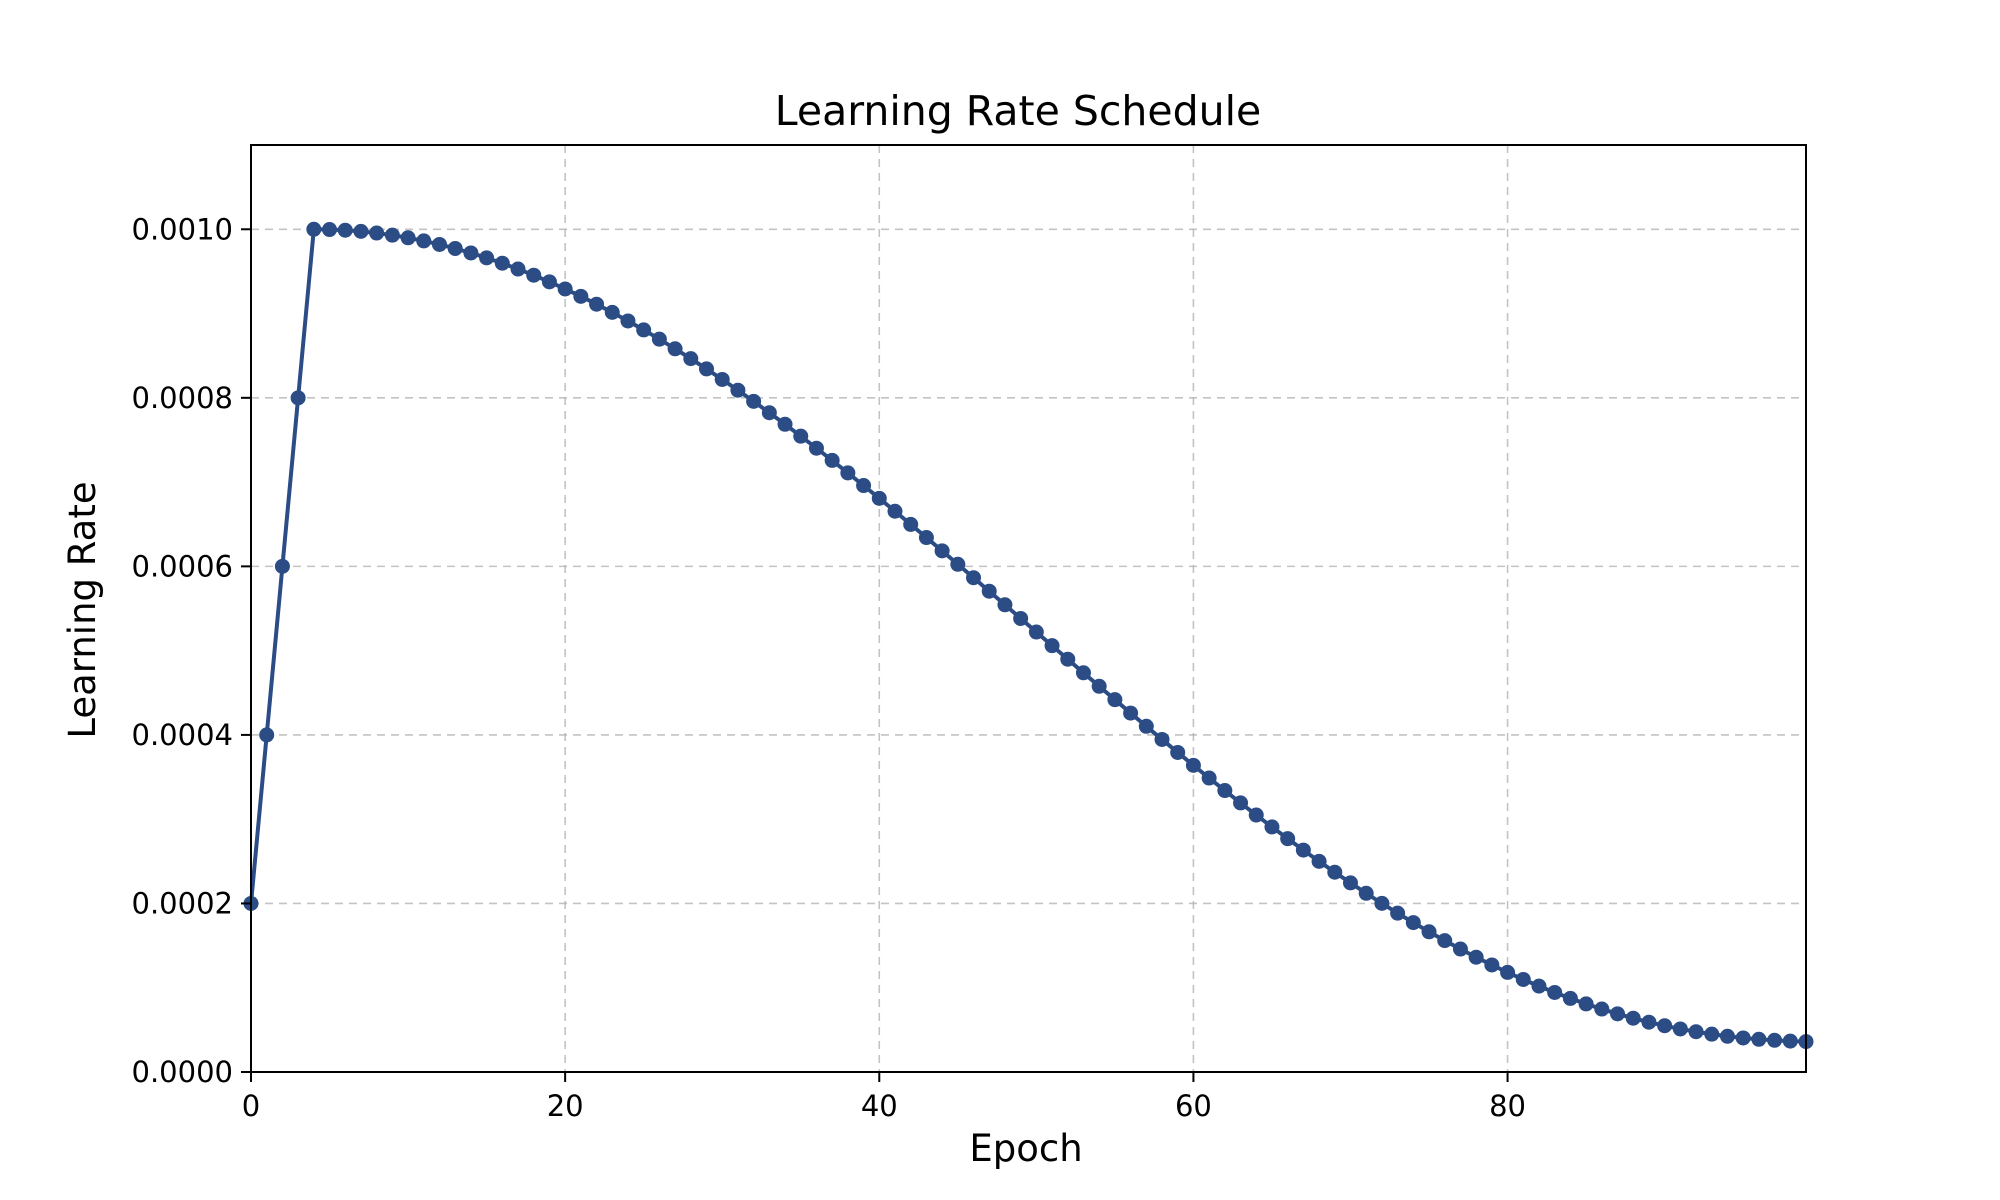 This screenshot has height=1200, width=2000. I want to click on y-tick-label: 0.0000, so click(182, 1072).